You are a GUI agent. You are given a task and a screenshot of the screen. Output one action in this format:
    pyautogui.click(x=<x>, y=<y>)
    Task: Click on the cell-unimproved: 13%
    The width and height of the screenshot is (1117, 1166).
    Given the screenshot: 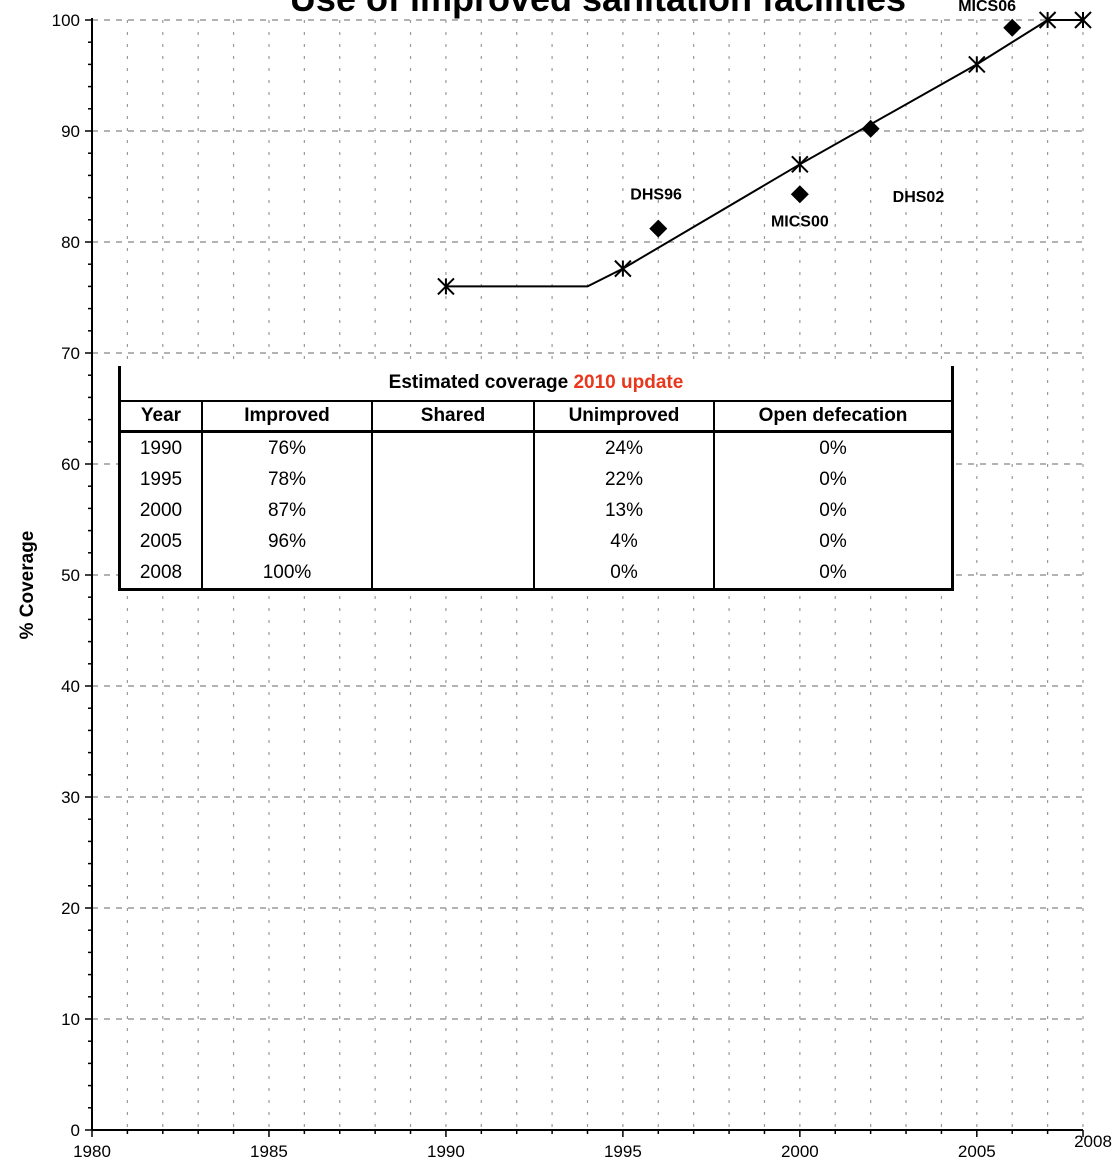 What is the action you would take?
    pyautogui.click(x=624, y=510)
    